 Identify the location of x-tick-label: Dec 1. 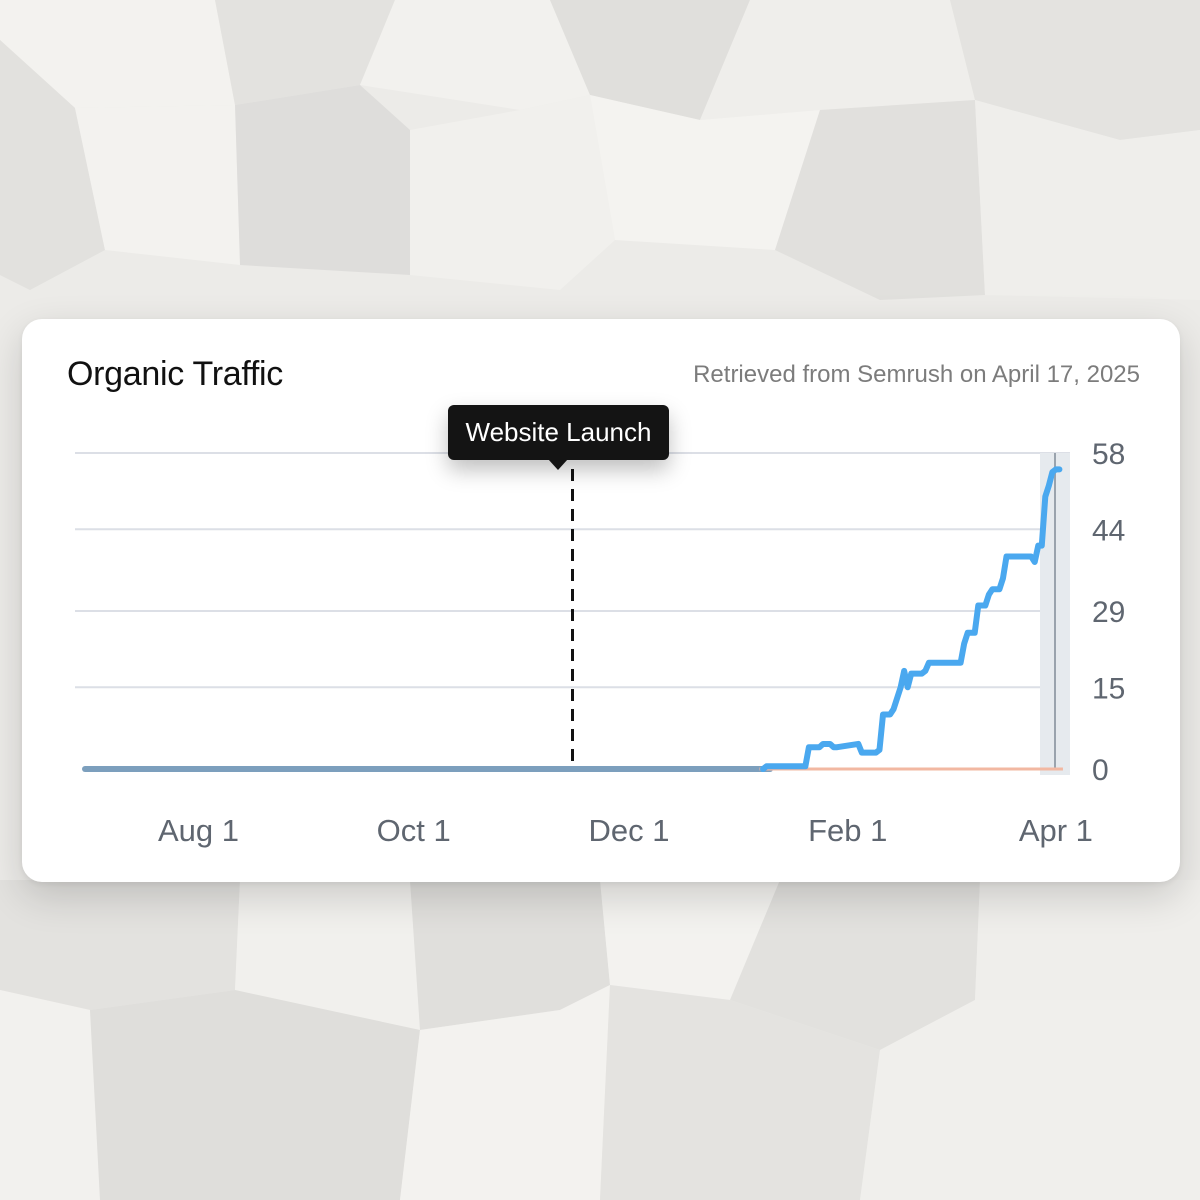
(628, 830).